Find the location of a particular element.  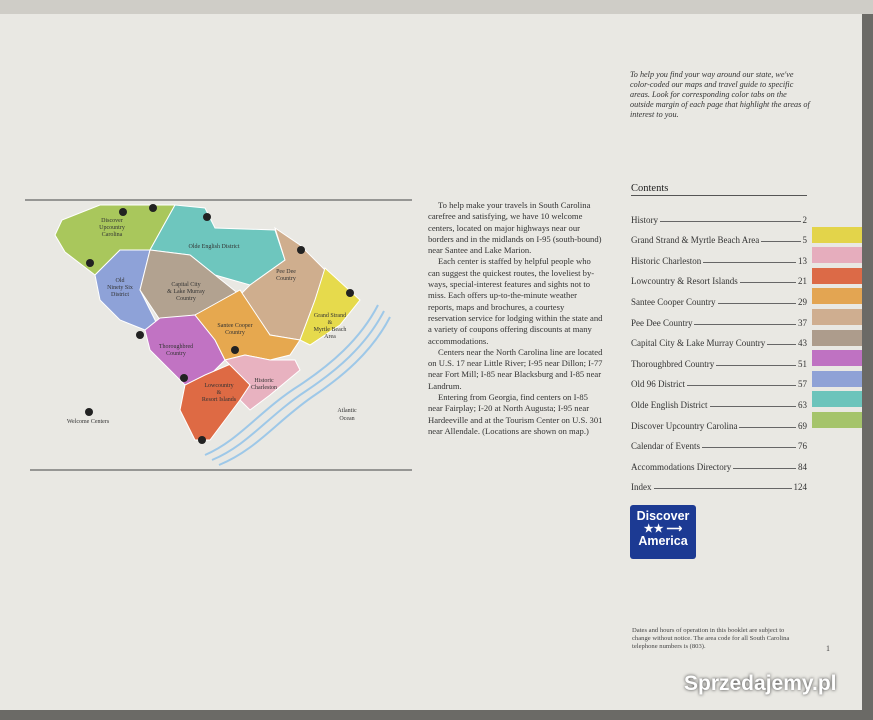

entry-page: 51 is located at coordinates (802, 363).